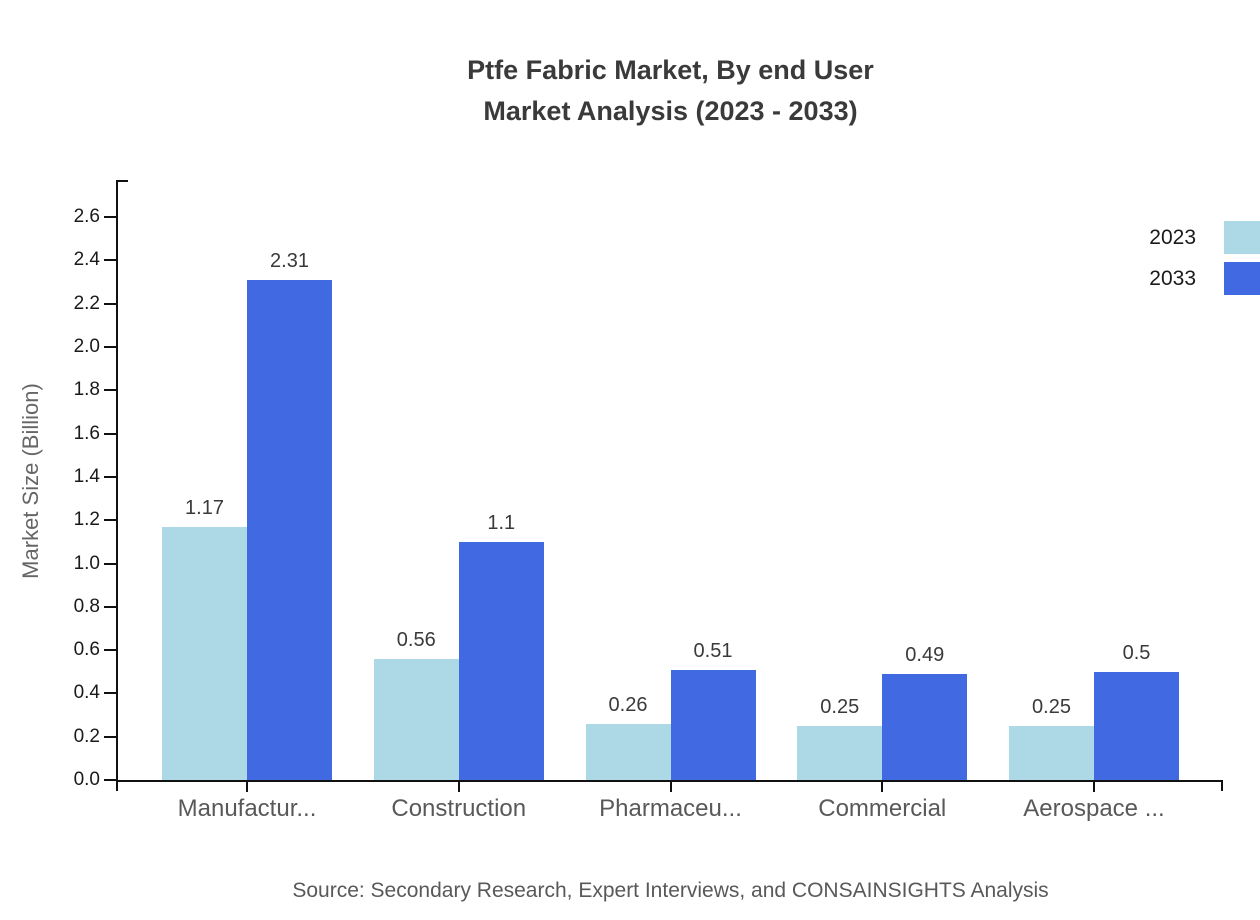 This screenshot has width=1260, height=920. I want to click on y-tick-label: 0.4, so click(86, 693).